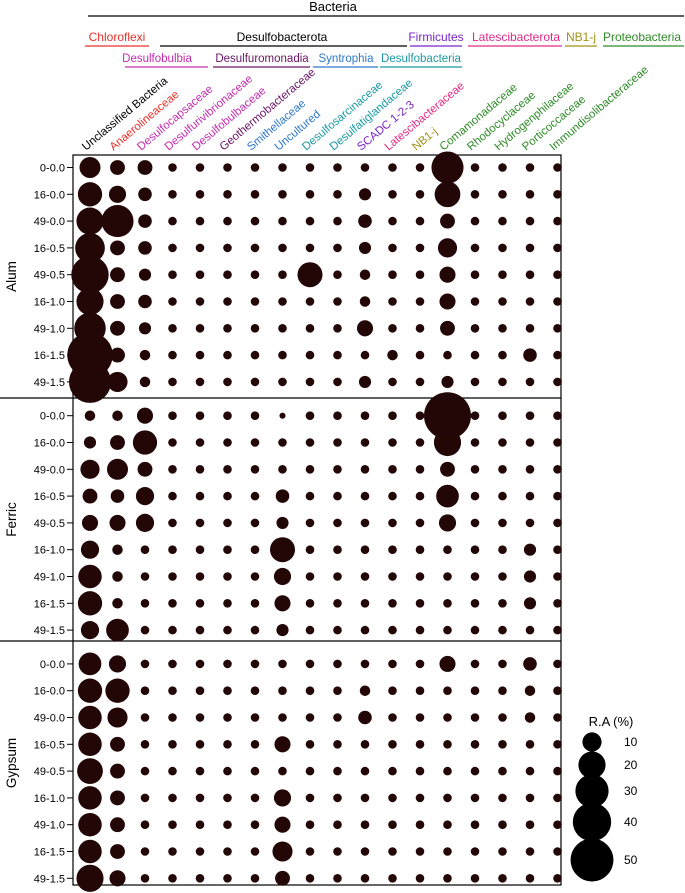  What do you see at coordinates (49, 444) in the screenshot?
I see `sample-label: 16-0.0` at bounding box center [49, 444].